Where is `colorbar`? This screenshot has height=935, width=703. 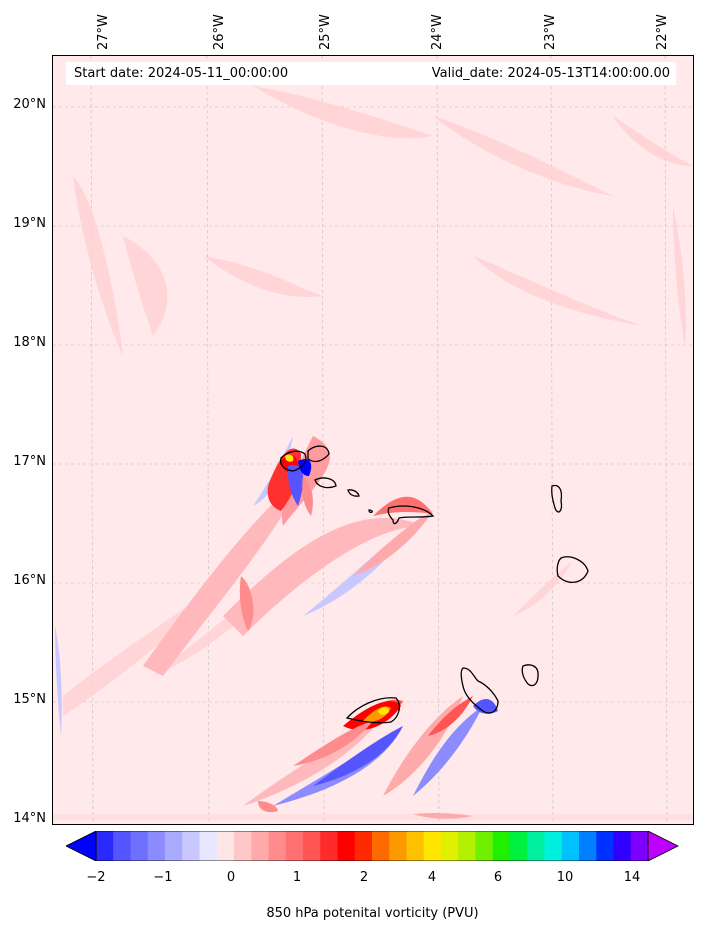 colorbar is located at coordinates (372, 846).